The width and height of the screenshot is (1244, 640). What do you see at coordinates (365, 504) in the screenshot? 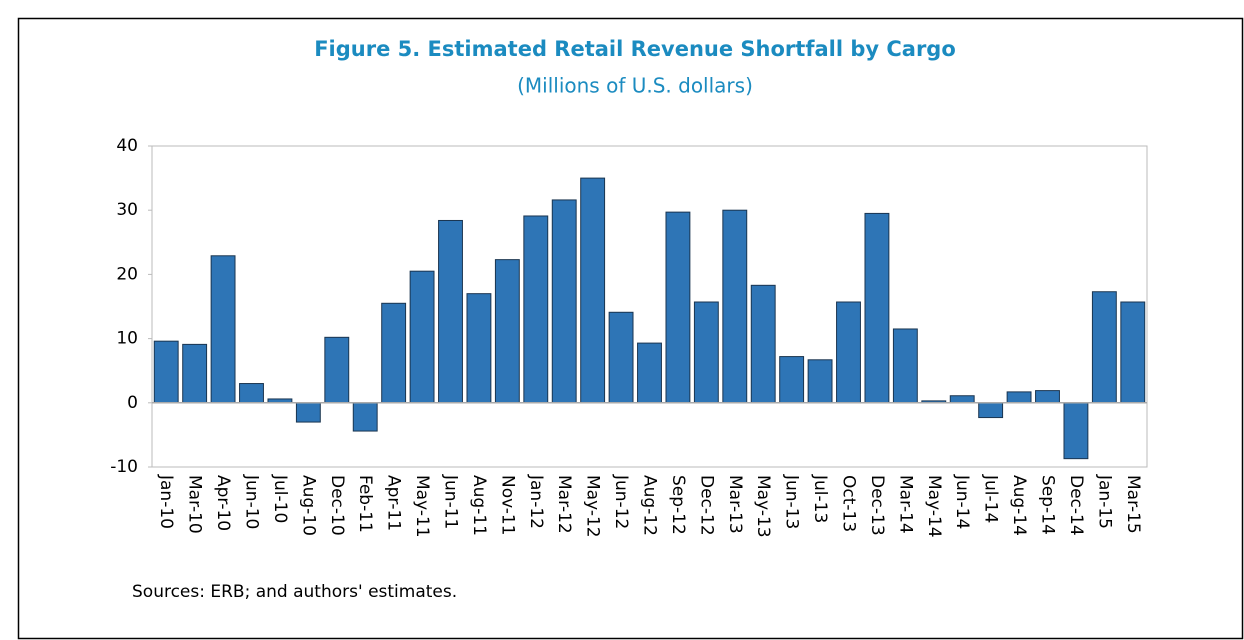
I see `x-tick-label: Feb-11` at bounding box center [365, 504].